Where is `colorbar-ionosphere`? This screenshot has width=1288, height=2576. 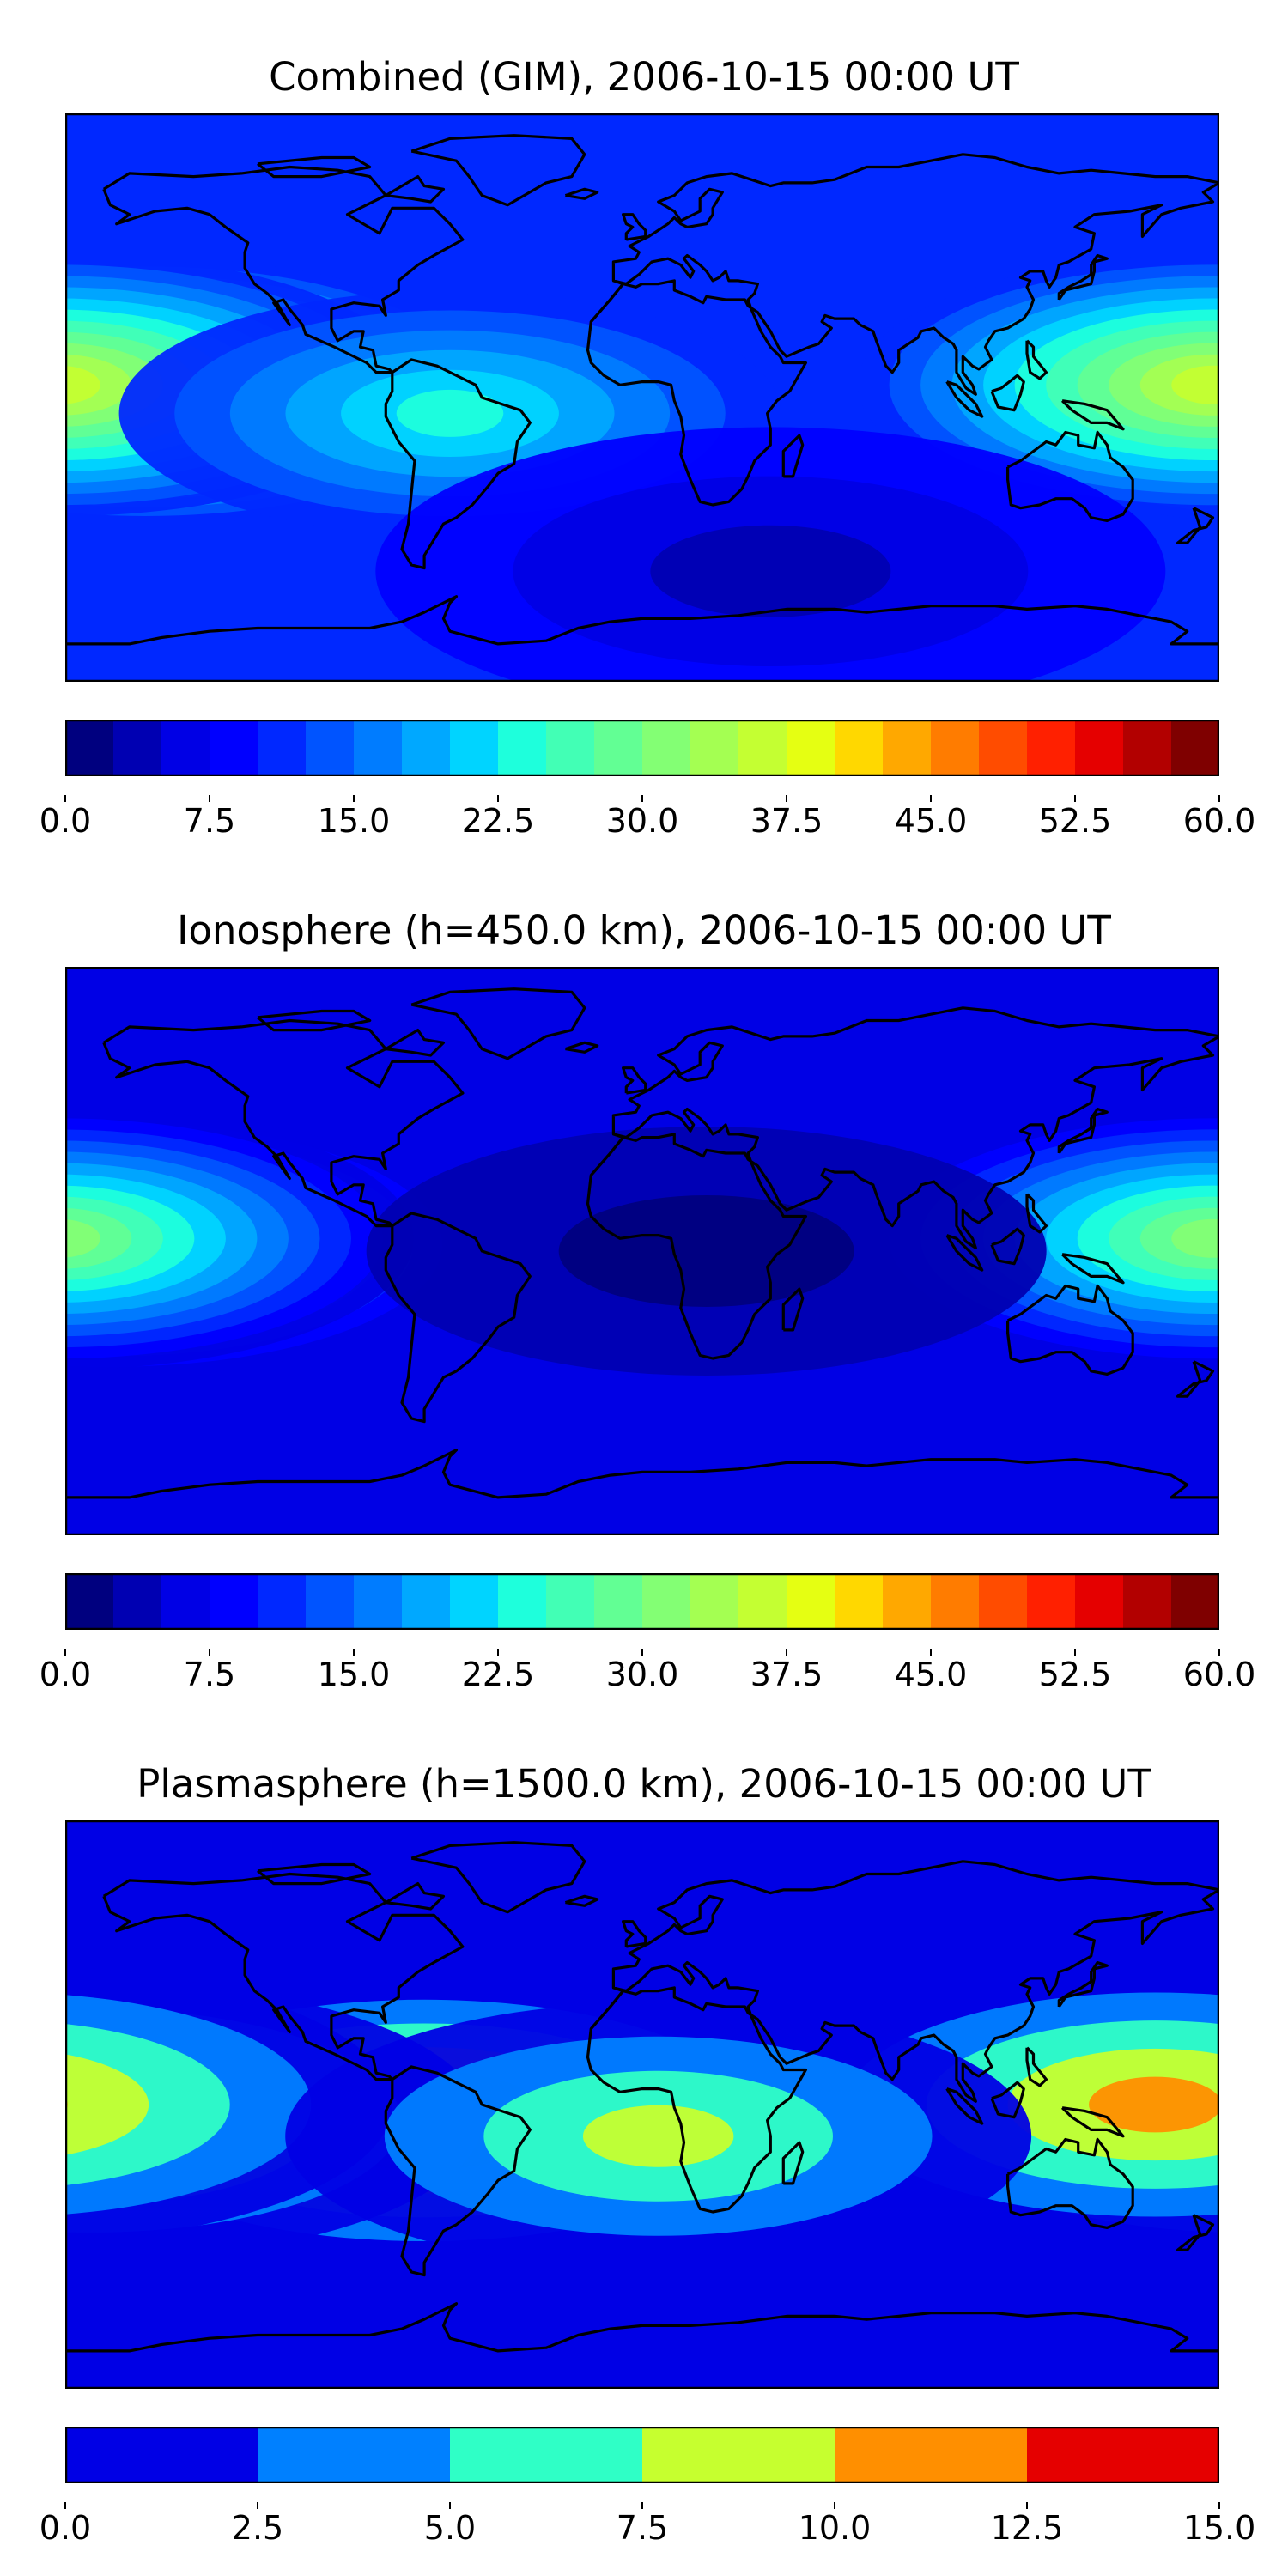 colorbar-ionosphere is located at coordinates (642, 1601).